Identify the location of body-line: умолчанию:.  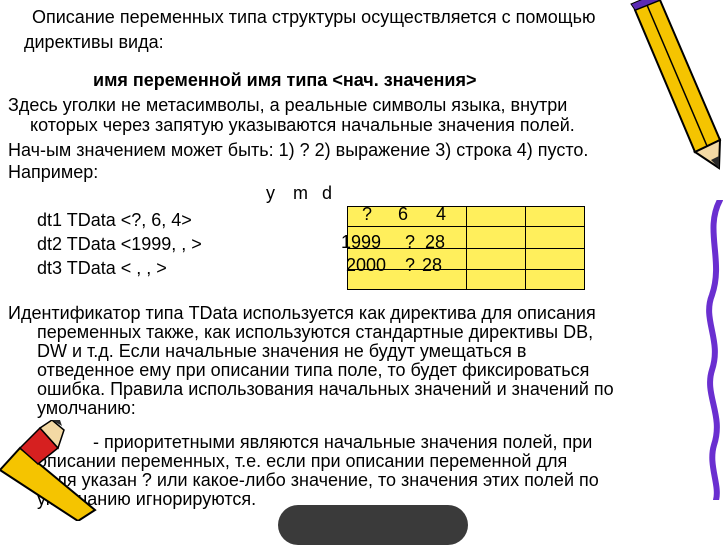
(86, 408).